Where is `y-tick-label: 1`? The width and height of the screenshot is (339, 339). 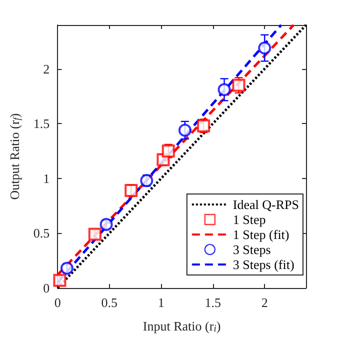 y-tick-label: 1 is located at coordinates (46, 178).